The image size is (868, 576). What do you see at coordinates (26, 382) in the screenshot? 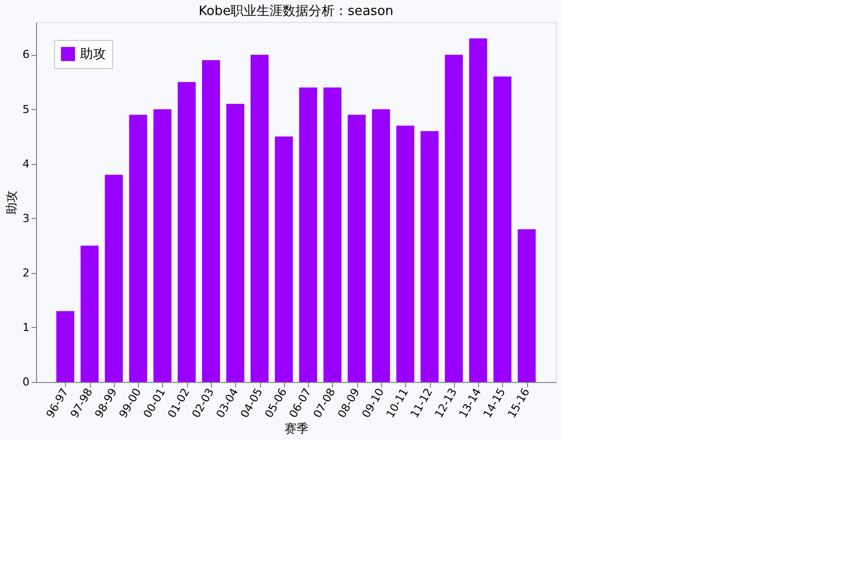
I see `y-tick-label: 0` at bounding box center [26, 382].